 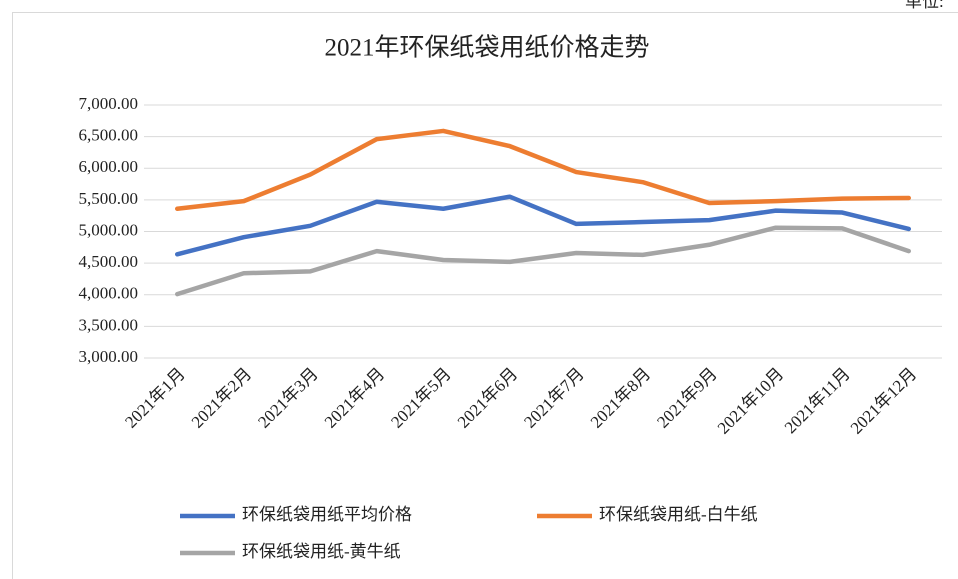 What do you see at coordinates (678, 514) in the screenshot?
I see `legend-label: 环保纸袋用纸-白牛纸` at bounding box center [678, 514].